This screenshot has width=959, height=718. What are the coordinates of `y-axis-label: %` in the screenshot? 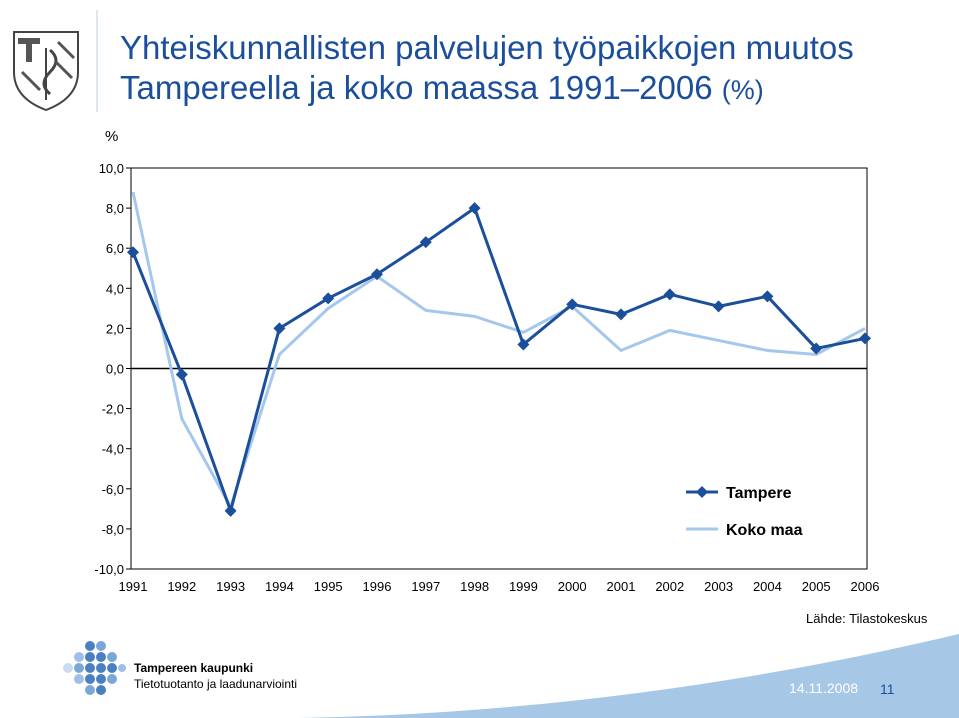 It's located at (112, 136).